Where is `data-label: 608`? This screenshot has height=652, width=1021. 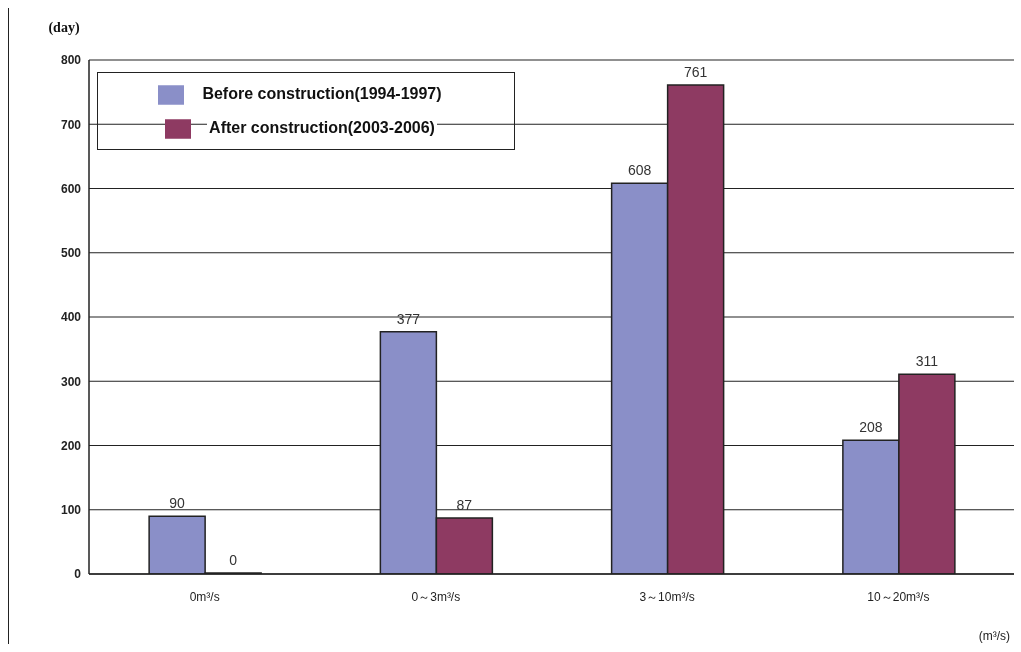
data-label: 608 is located at coordinates (639, 170).